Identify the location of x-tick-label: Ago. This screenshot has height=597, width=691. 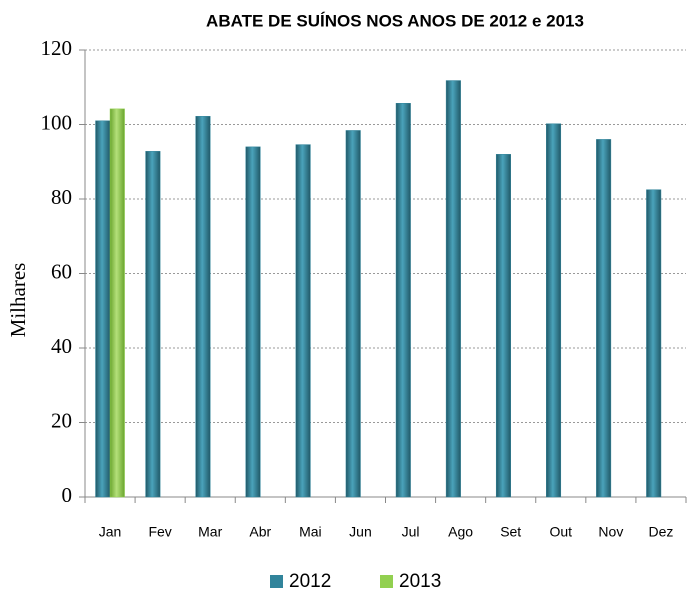
(460, 532).